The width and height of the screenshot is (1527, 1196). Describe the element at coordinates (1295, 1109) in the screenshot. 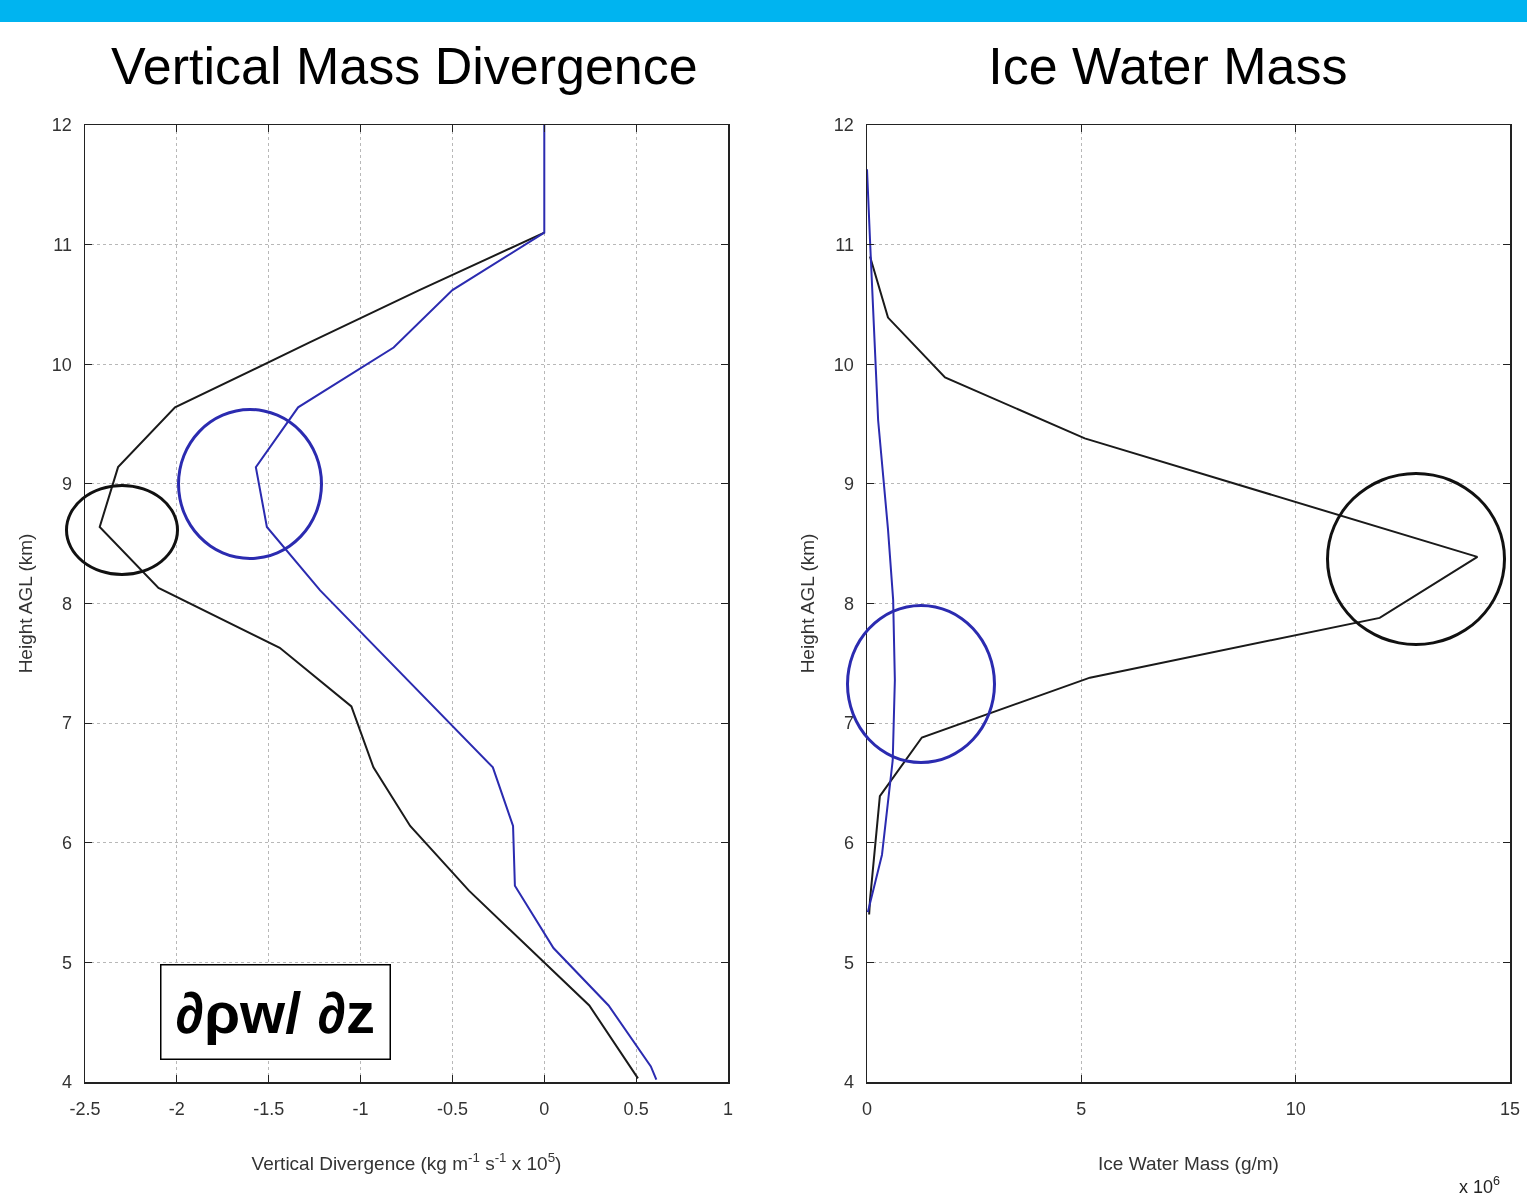

I see `x-tick-label: 10` at that location.